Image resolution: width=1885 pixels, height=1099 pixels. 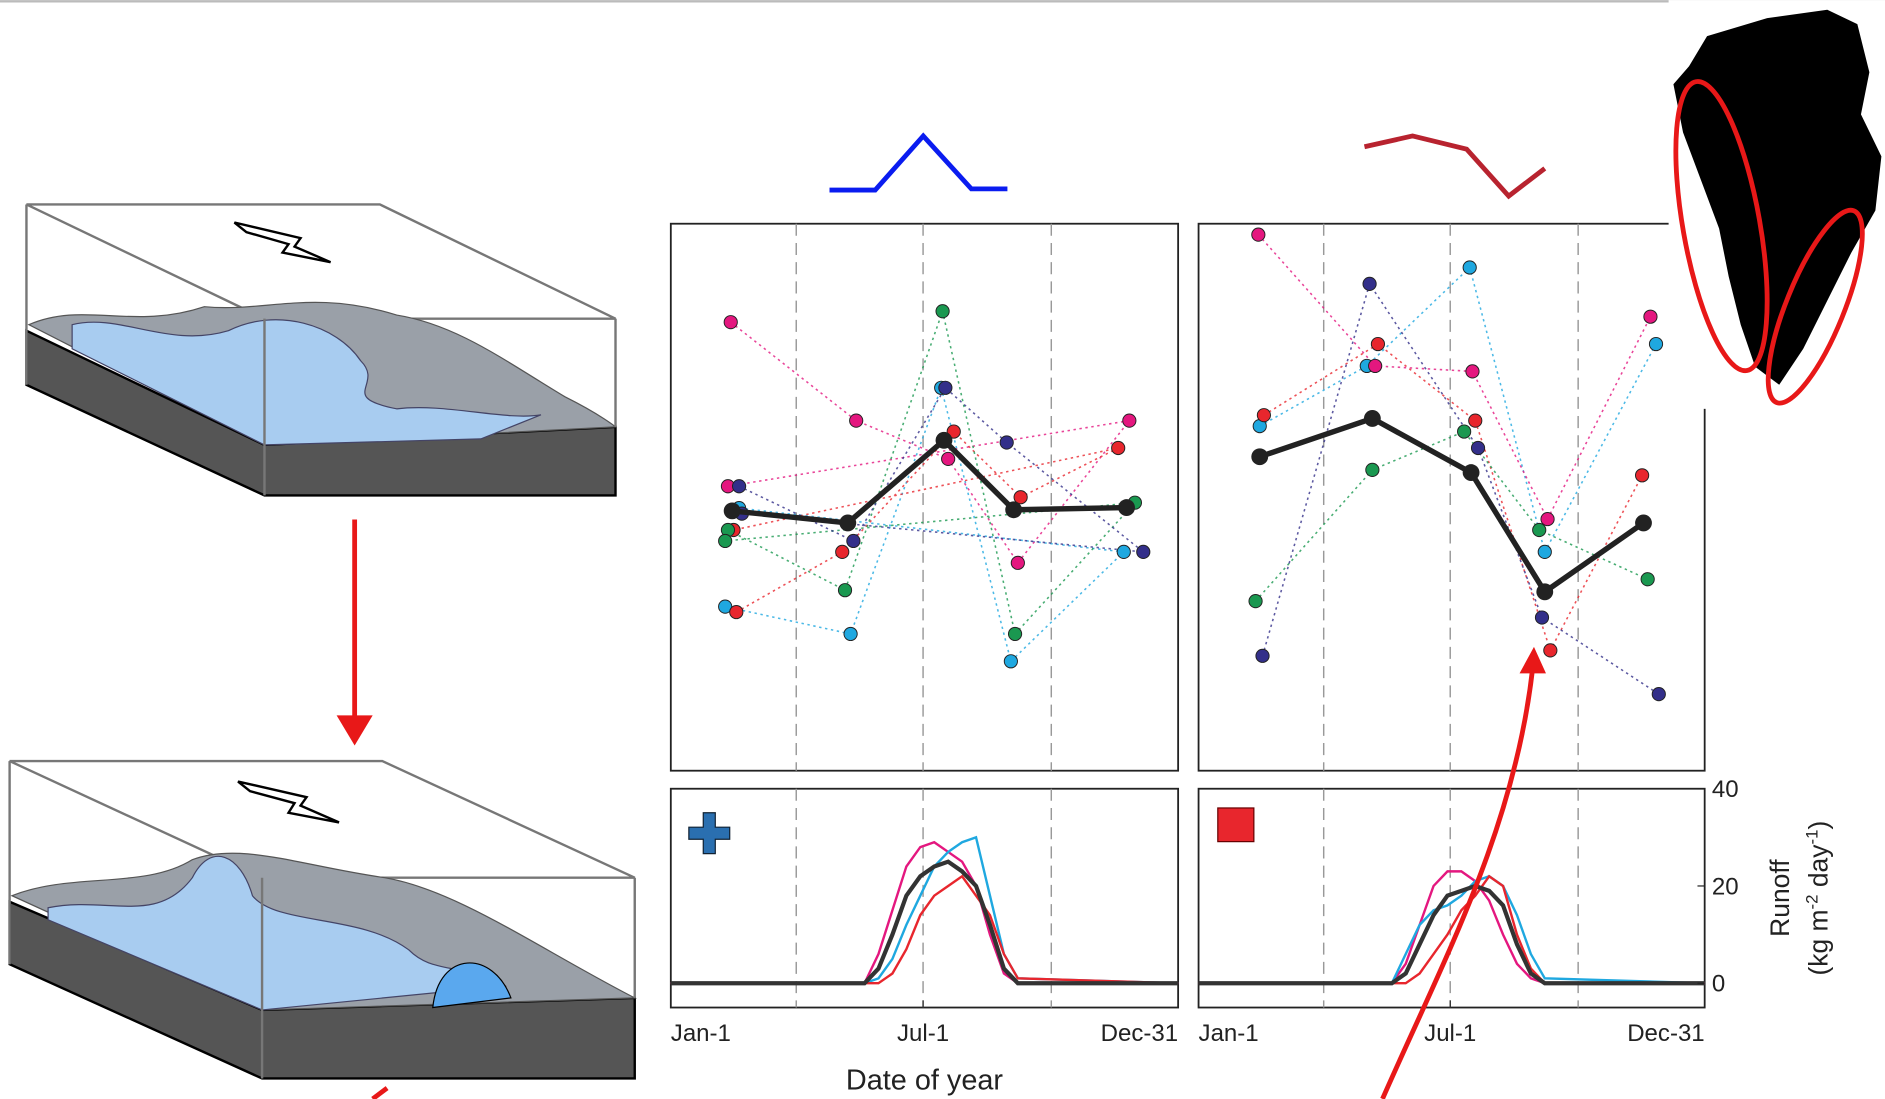 I want to click on unit-text: day, so click(x=1818, y=869).